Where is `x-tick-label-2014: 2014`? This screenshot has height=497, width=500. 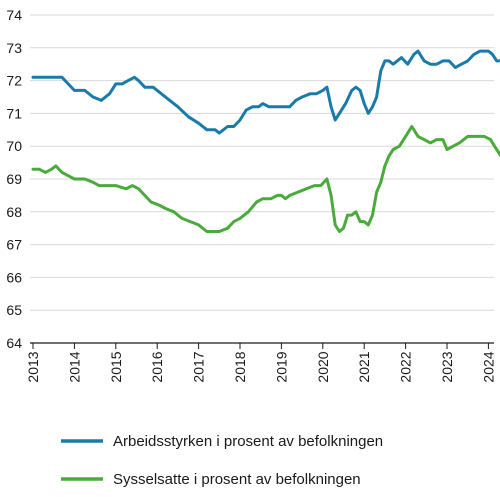 x-tick-label-2014: 2014 is located at coordinates (74, 366).